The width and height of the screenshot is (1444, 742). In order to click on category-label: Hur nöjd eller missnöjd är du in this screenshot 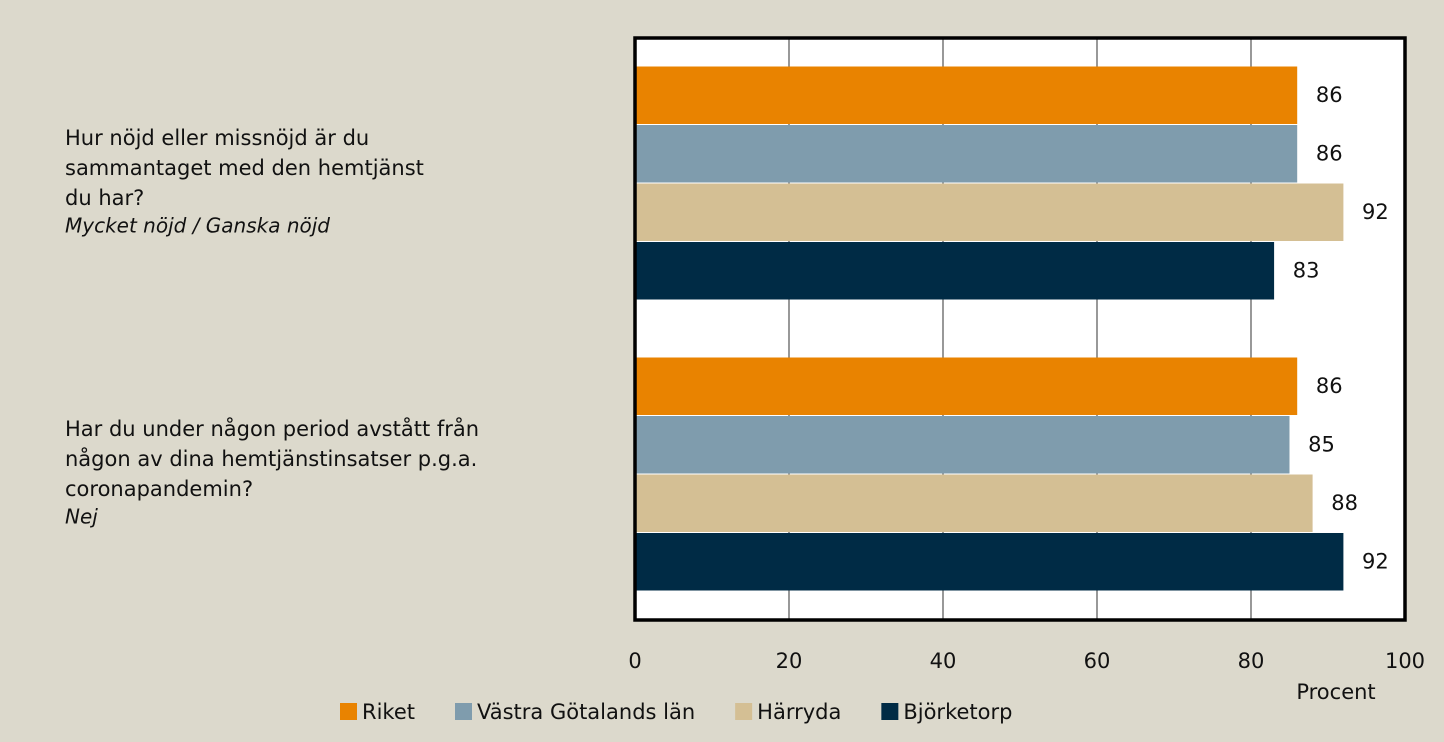, I will do `click(217, 138)`.